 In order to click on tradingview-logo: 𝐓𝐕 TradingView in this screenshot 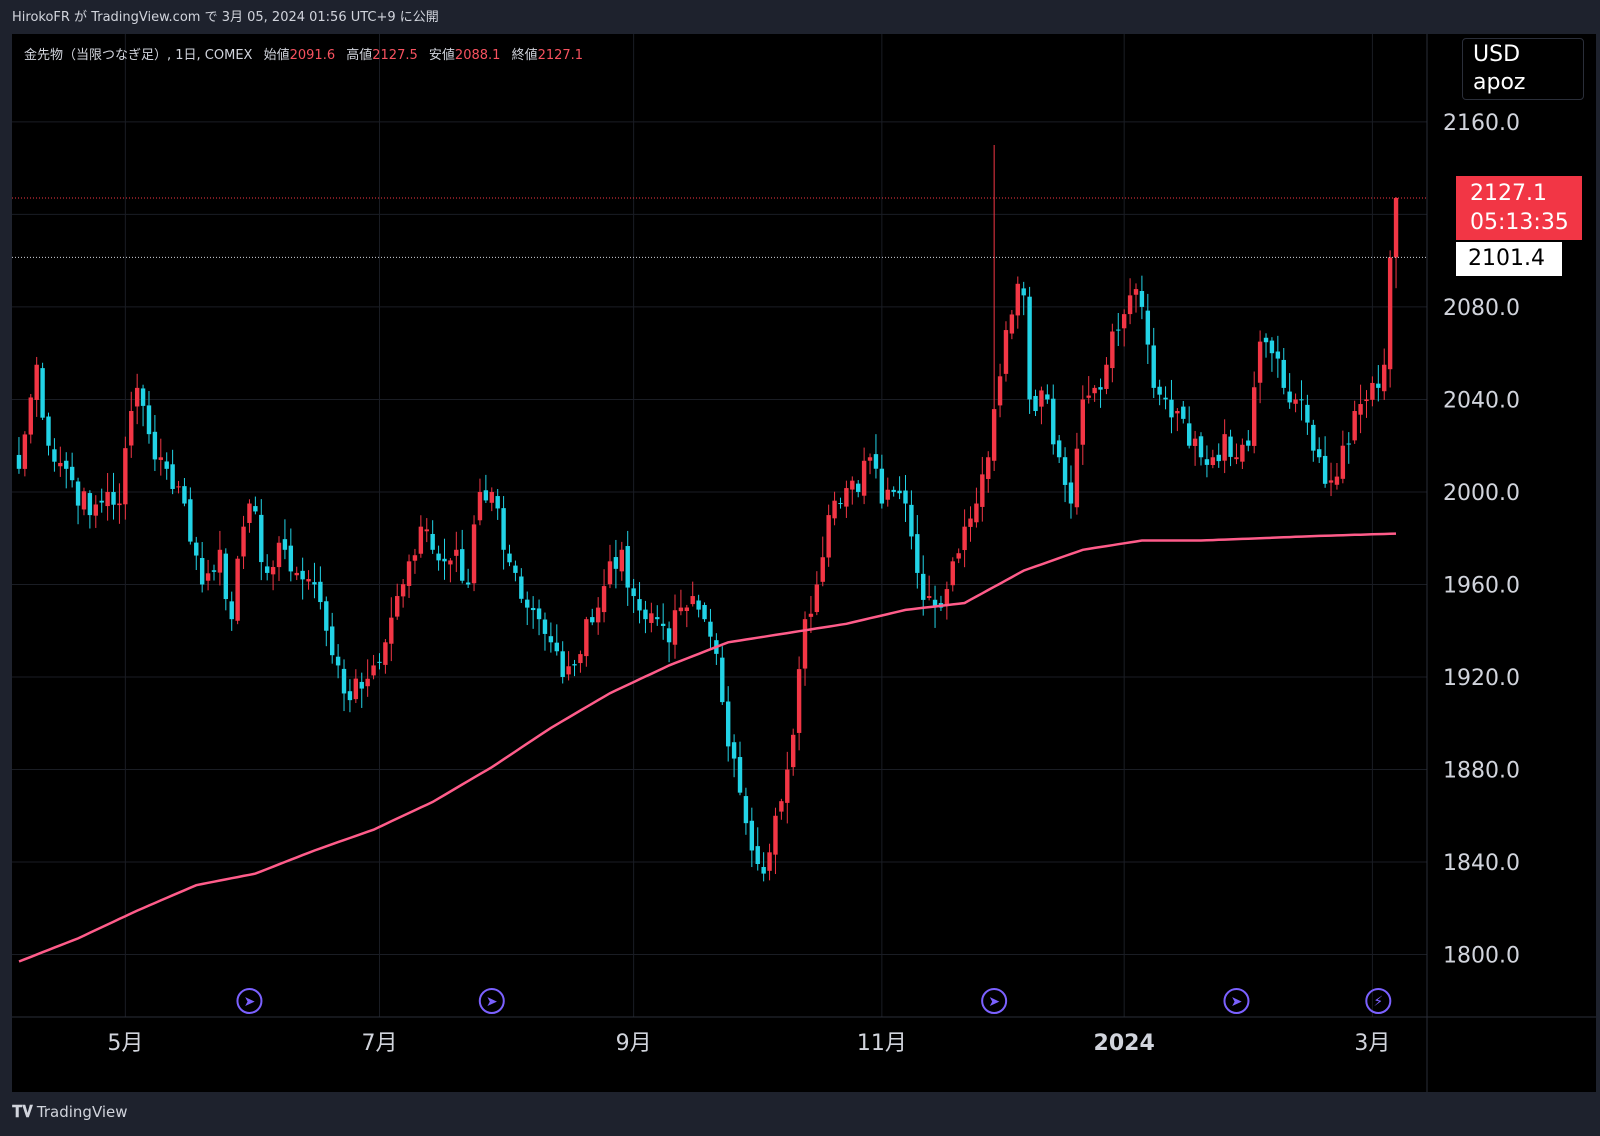, I will do `click(70, 1112)`.